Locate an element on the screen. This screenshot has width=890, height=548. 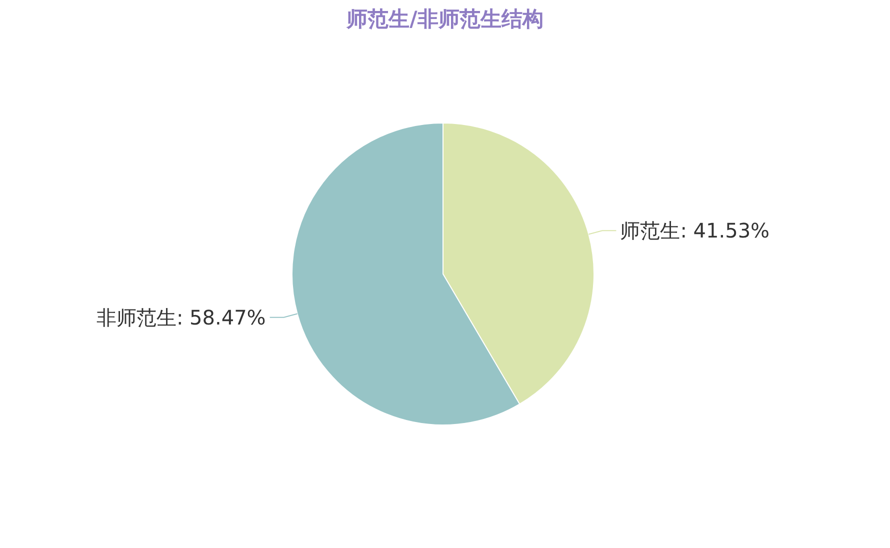
chart-title: 师范生/非师范生结构 is located at coordinates (445, 19).